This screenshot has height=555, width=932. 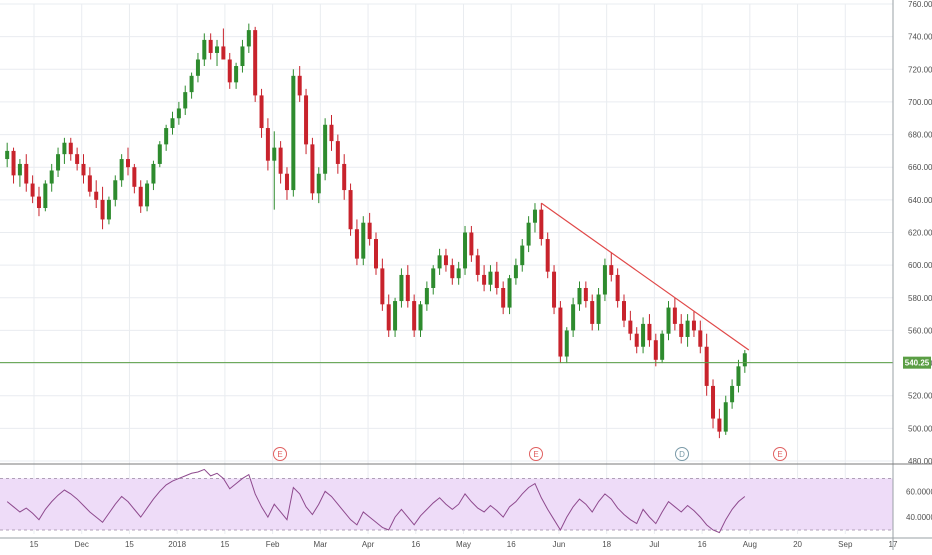 I want to click on event-marker-d: D, so click(x=682, y=454).